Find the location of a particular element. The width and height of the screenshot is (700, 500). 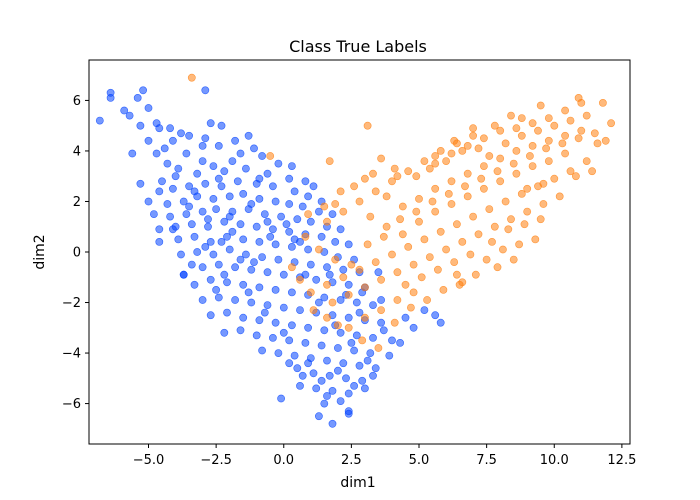

chart-title: Class True Labels is located at coordinates (358, 46).